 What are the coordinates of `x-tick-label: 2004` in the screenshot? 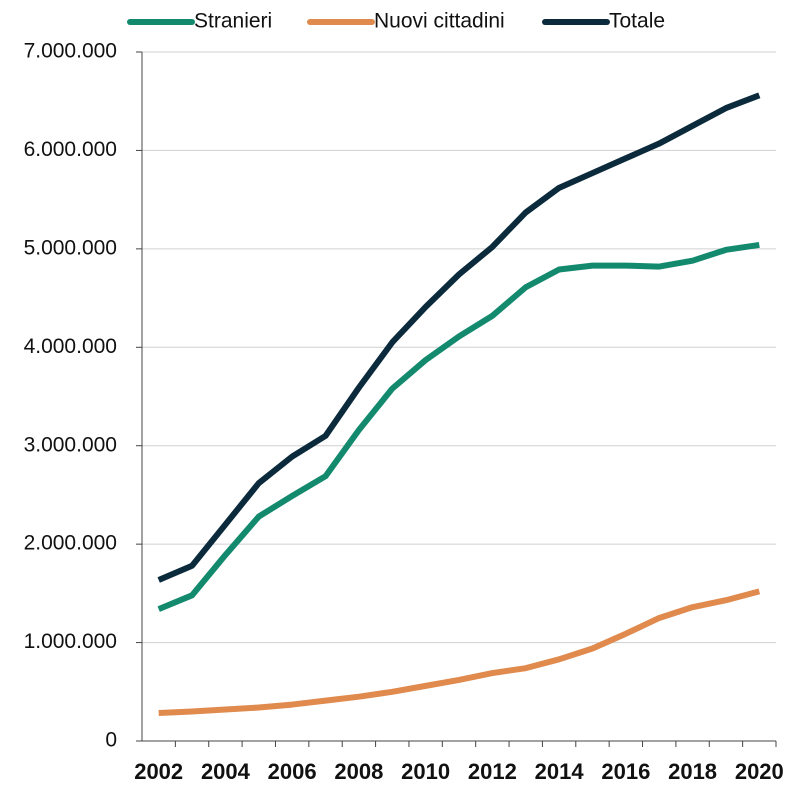 It's located at (226, 771).